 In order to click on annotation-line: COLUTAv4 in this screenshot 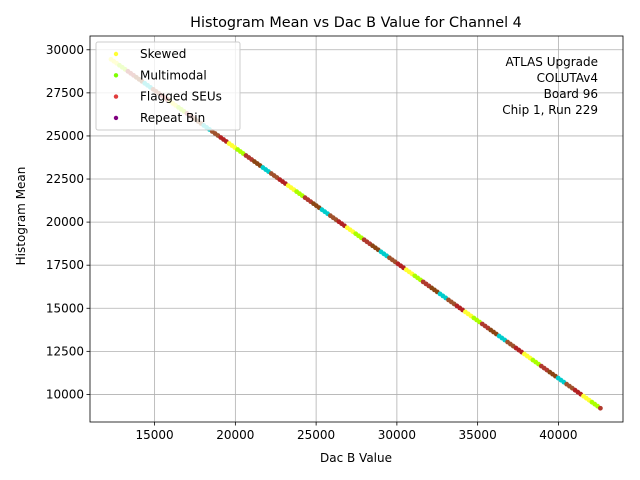, I will do `click(567, 78)`.